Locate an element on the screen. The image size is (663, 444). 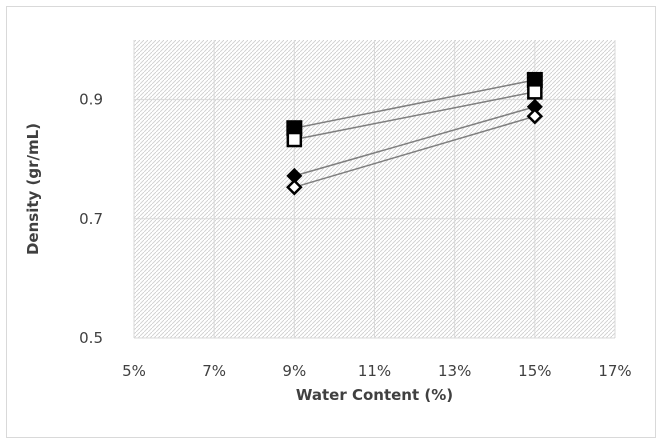
series-4-line is located at coordinates (415, 151).